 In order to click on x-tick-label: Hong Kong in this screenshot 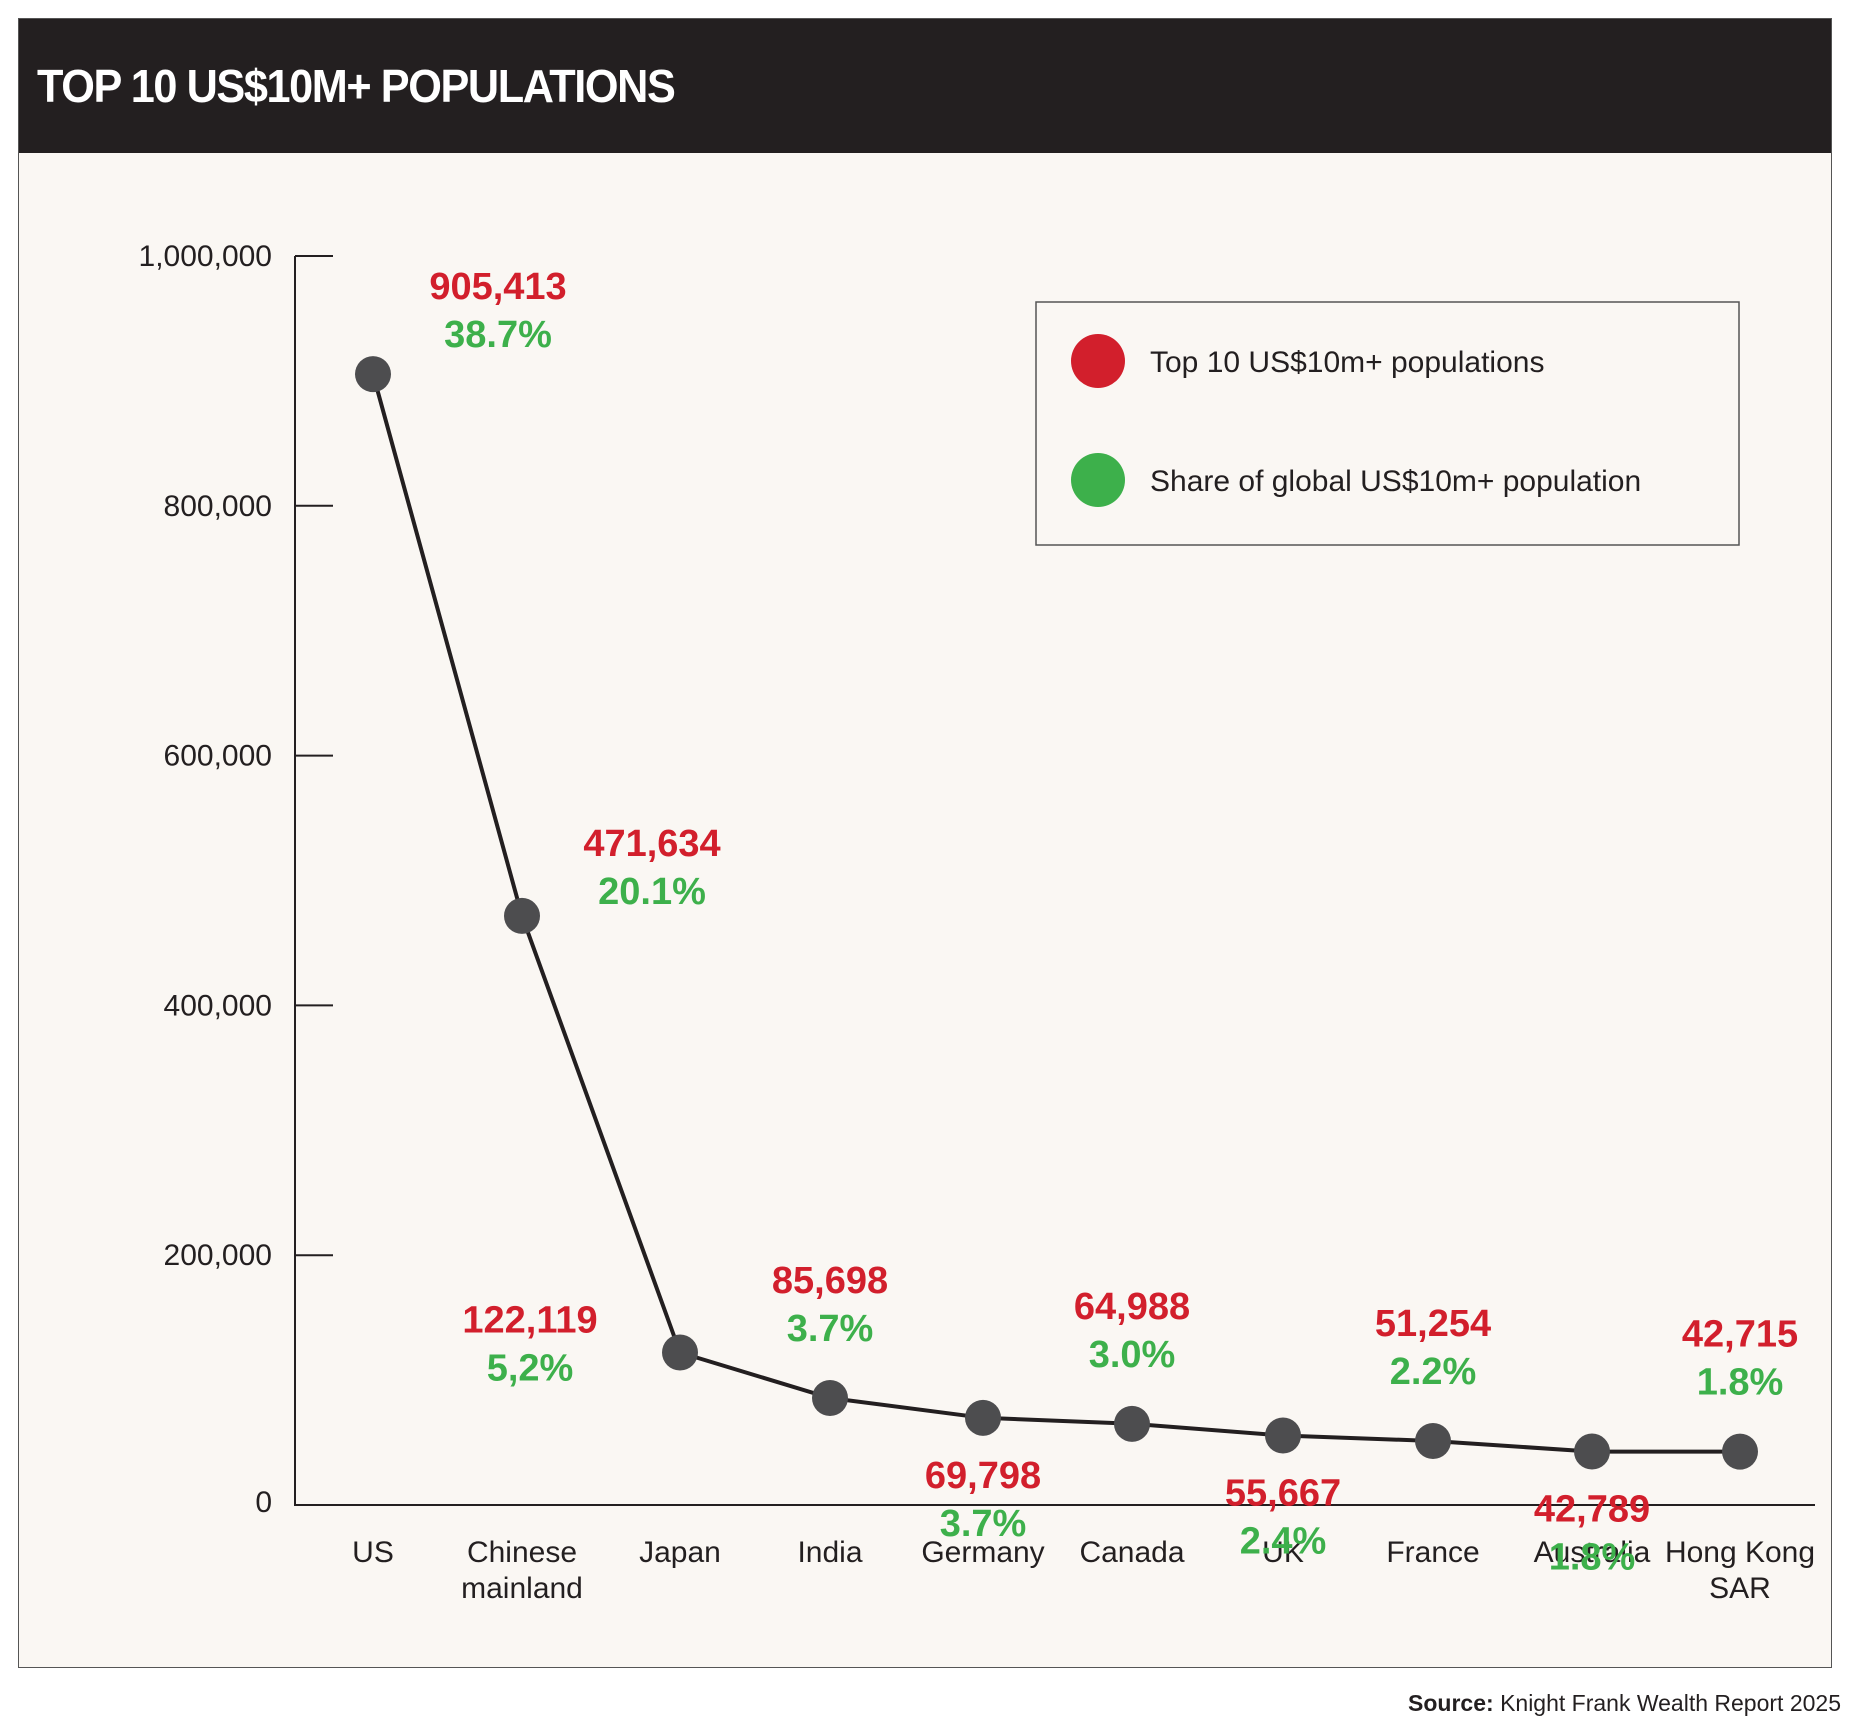, I will do `click(1740, 1552)`.